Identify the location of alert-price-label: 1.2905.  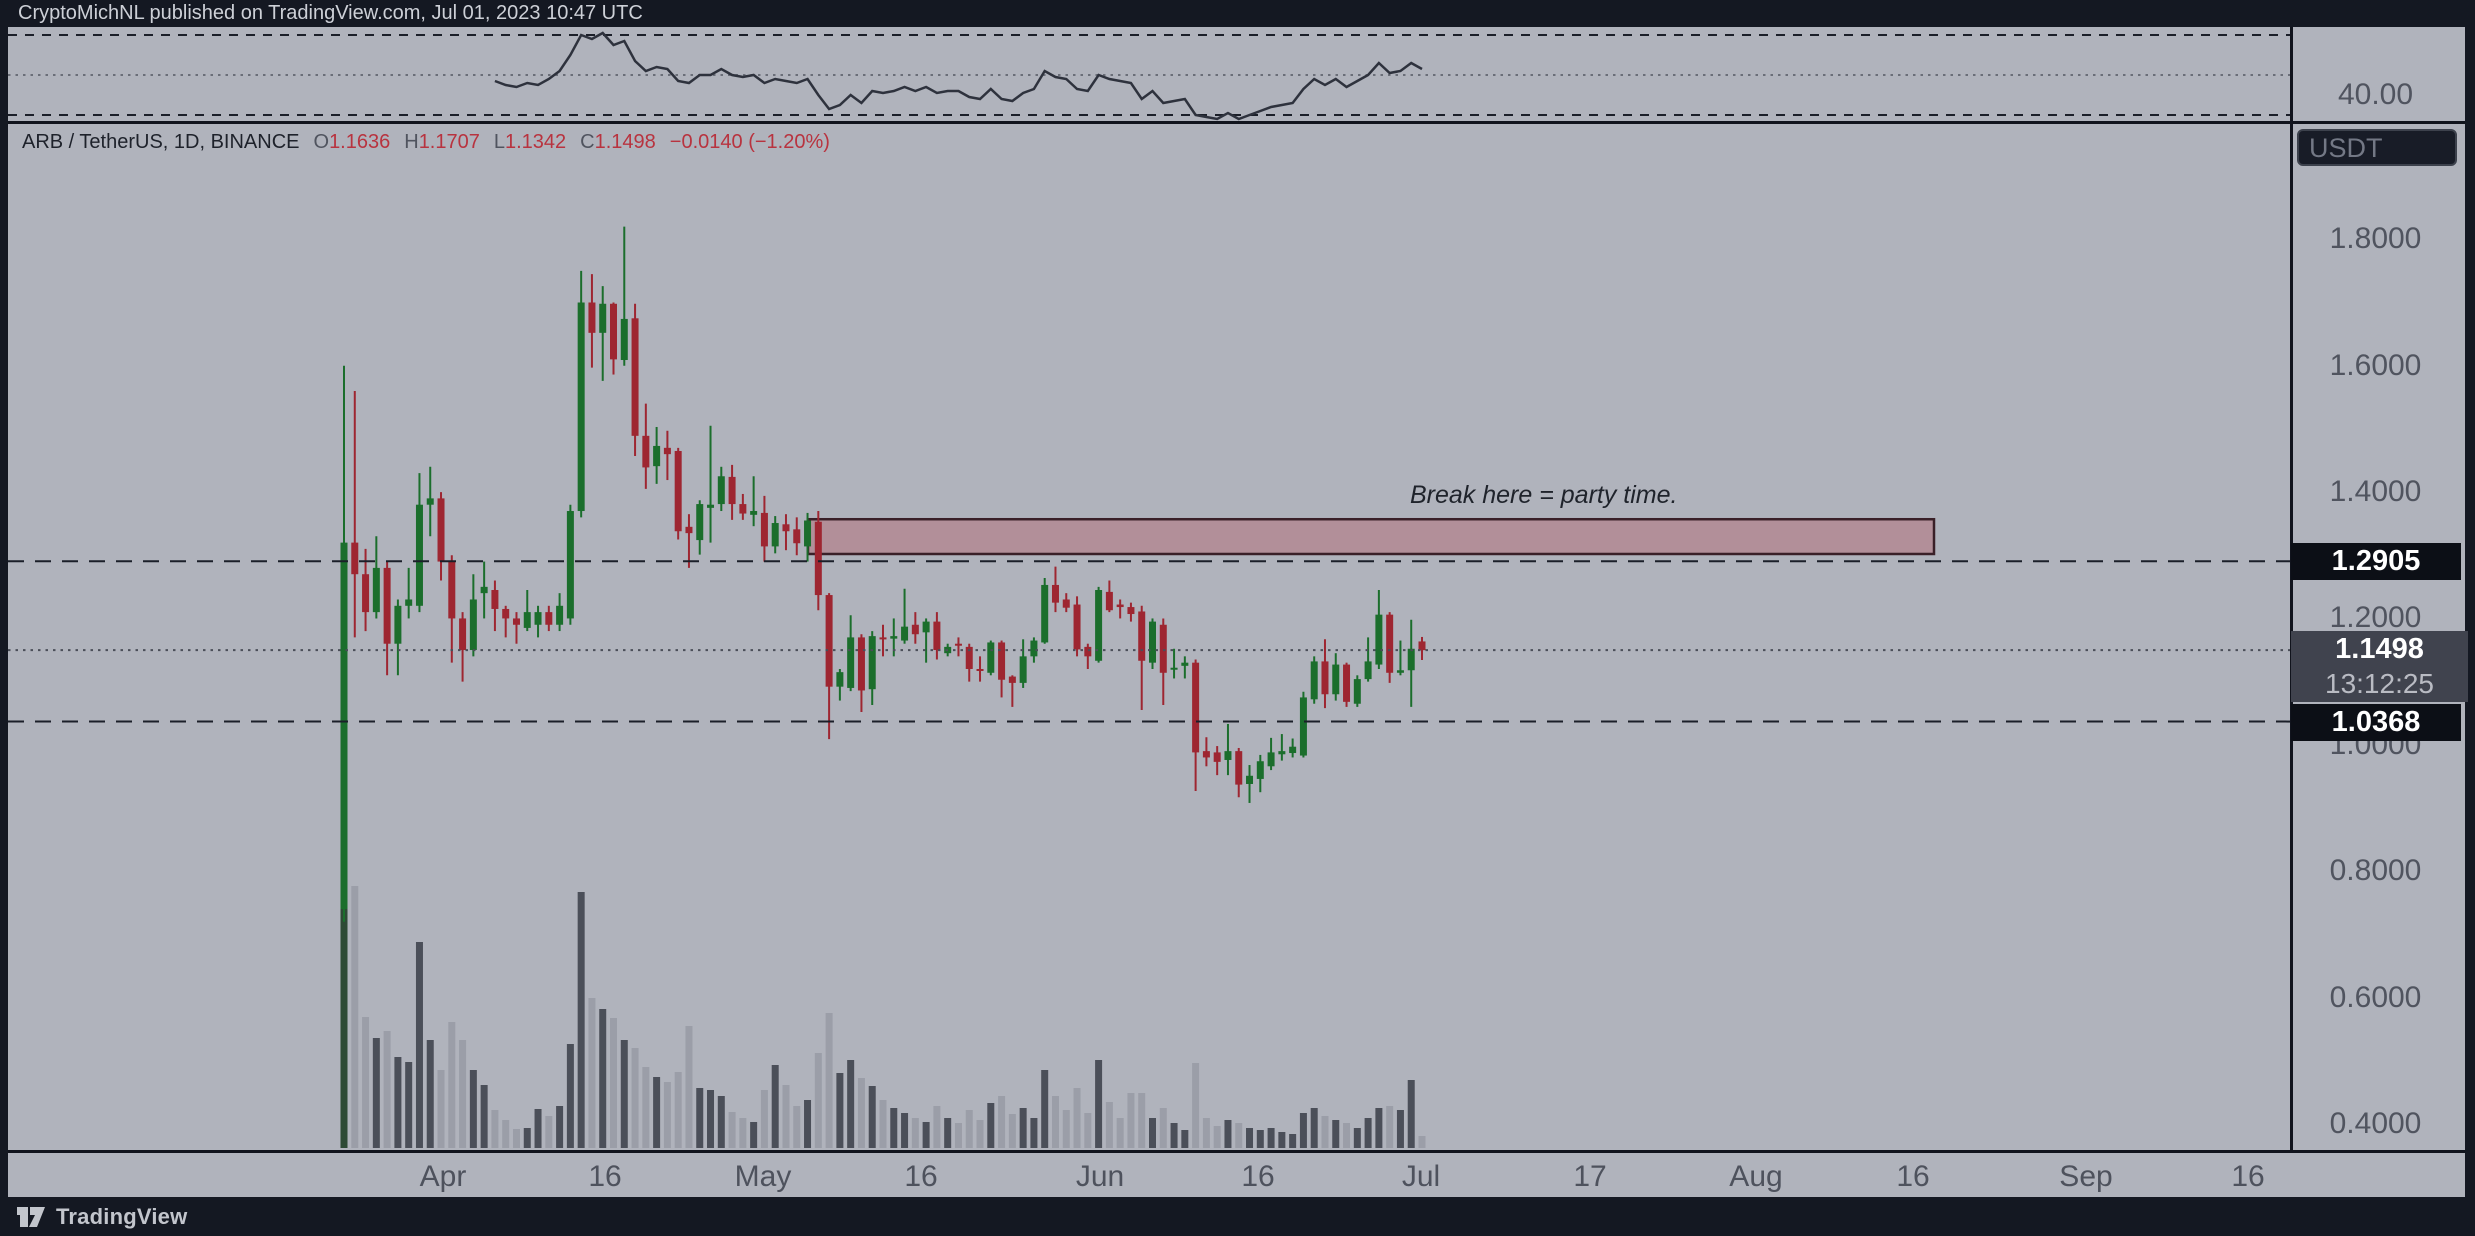
(2376, 562).